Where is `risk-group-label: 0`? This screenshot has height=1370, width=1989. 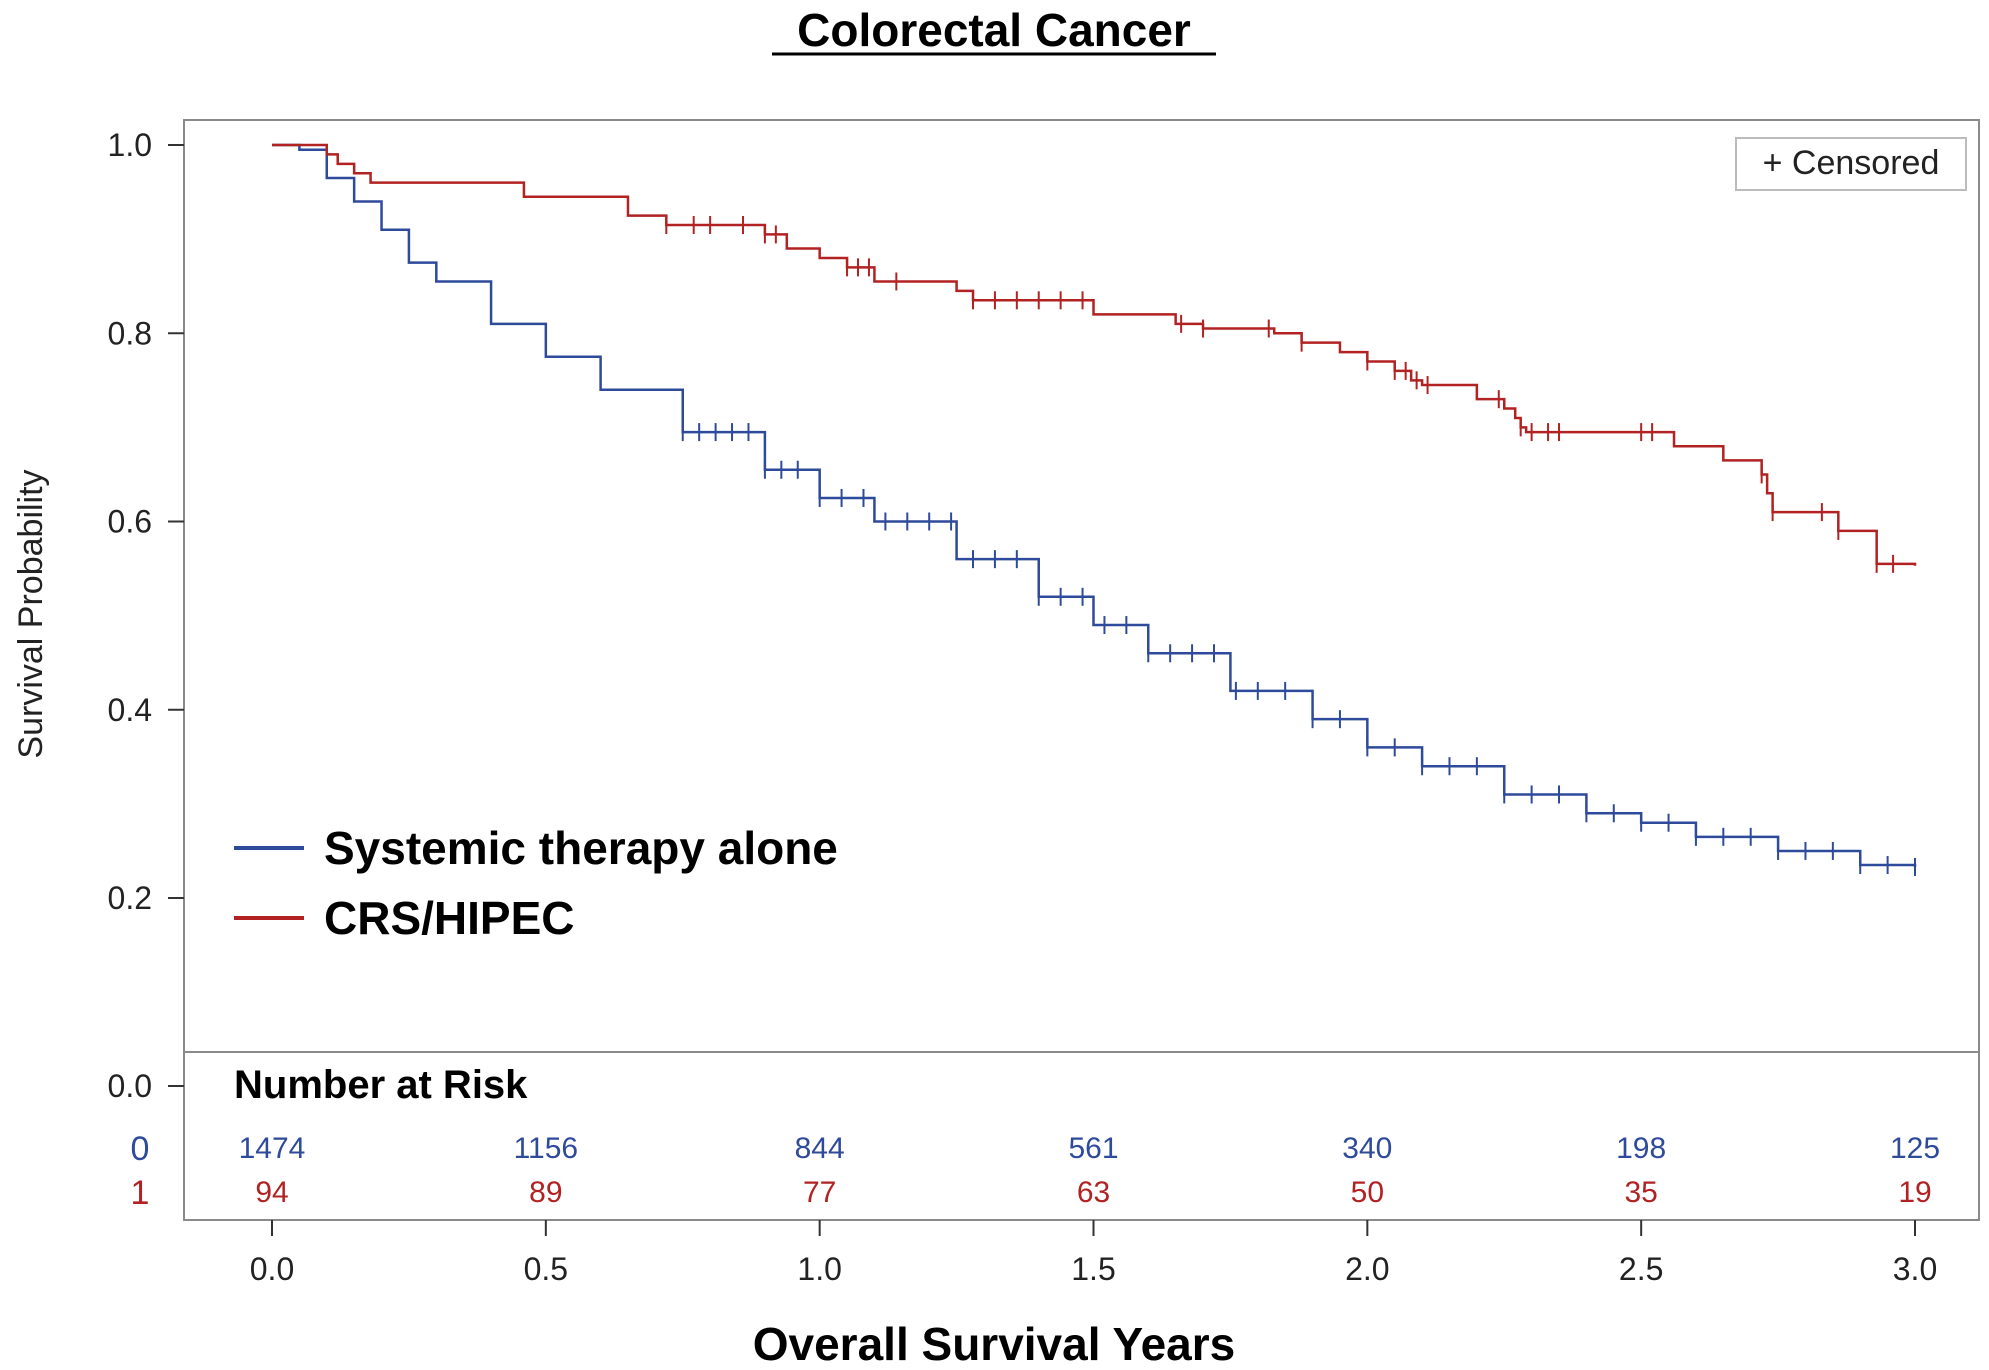
risk-group-label: 0 is located at coordinates (140, 1149).